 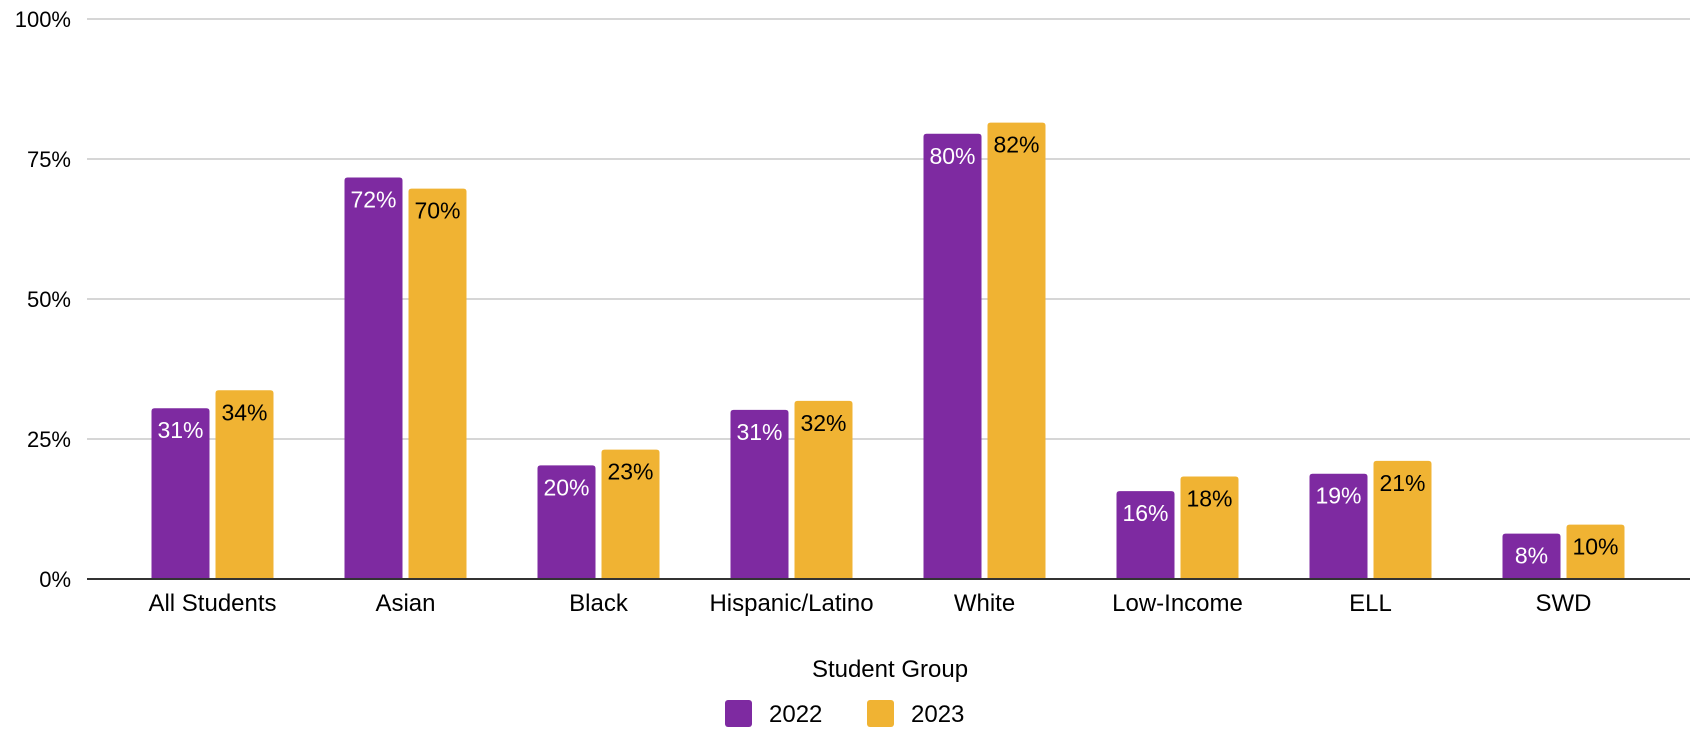 I want to click on bar-2022-swd, so click(x=1531, y=556).